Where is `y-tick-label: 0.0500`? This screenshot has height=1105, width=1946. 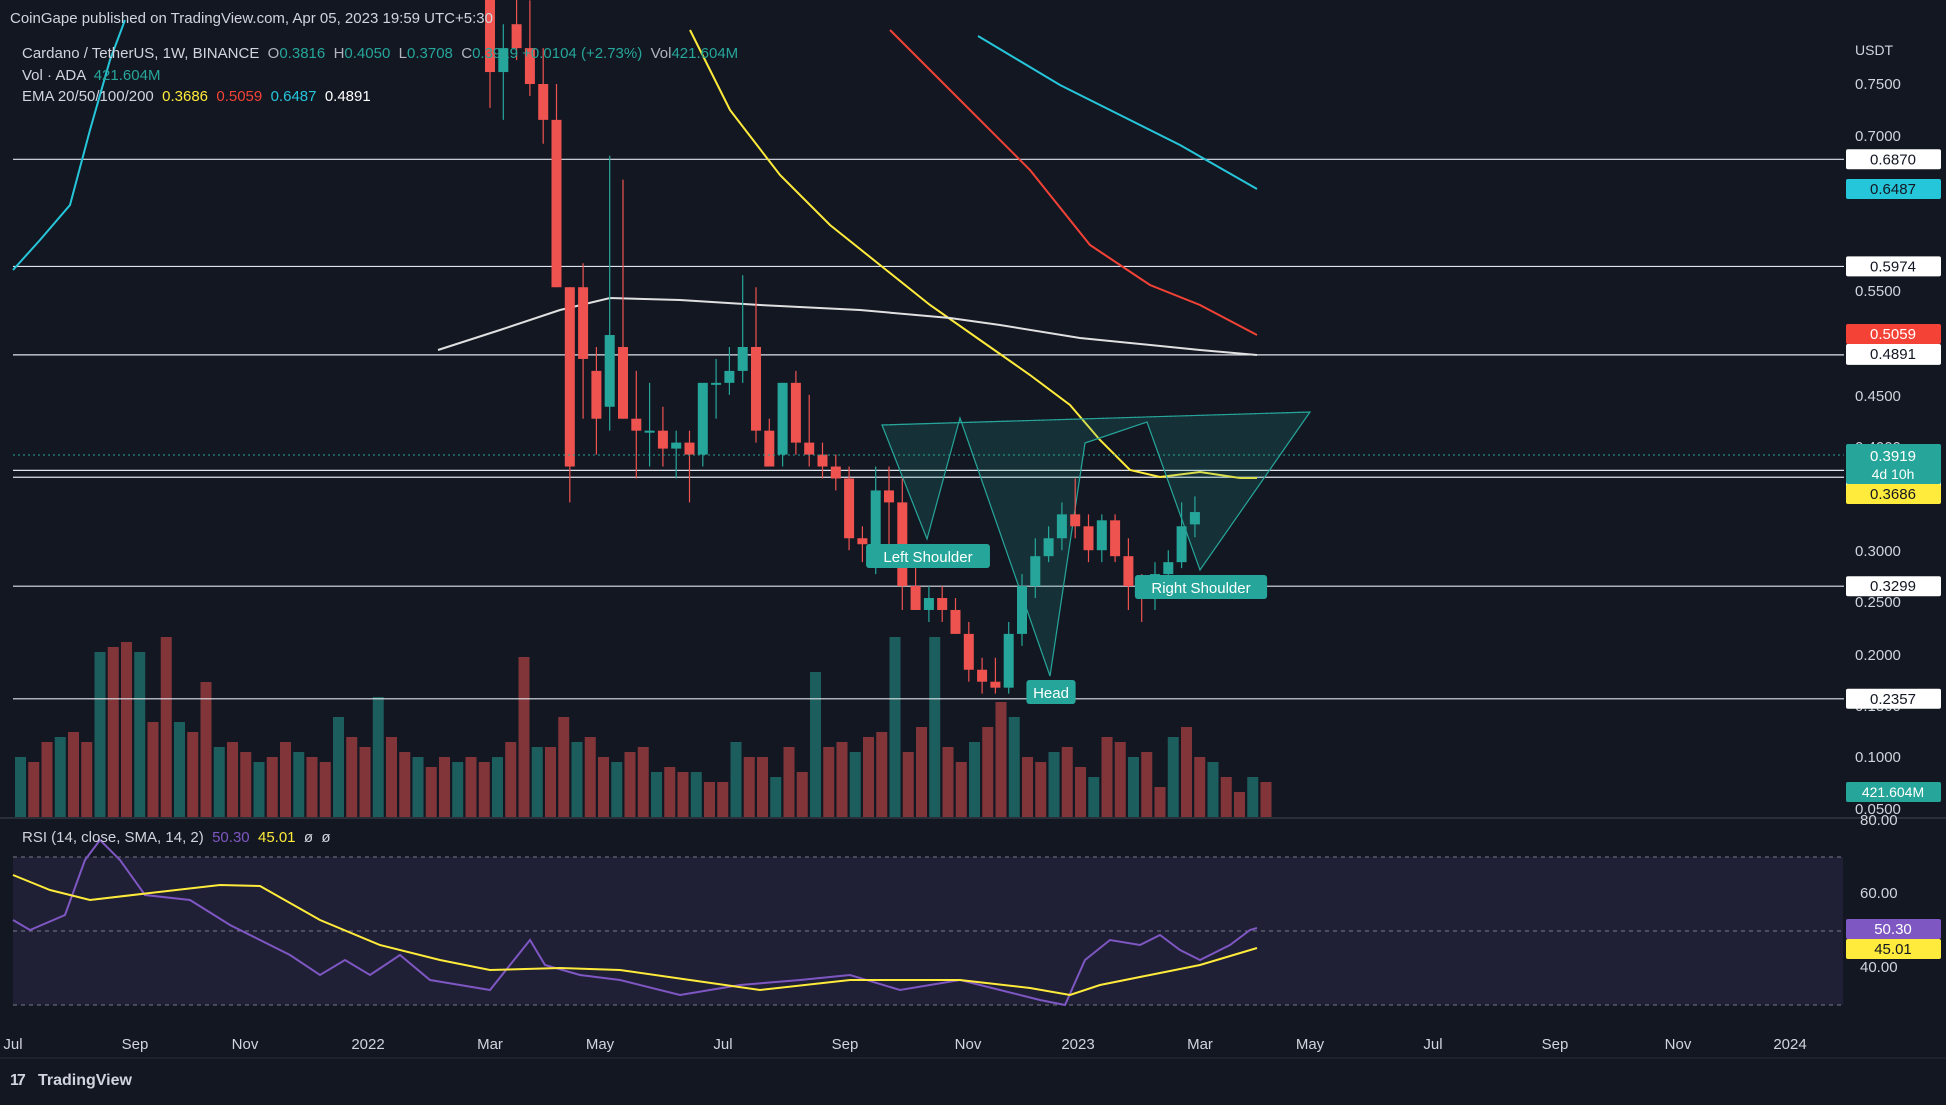 y-tick-label: 0.0500 is located at coordinates (1878, 809).